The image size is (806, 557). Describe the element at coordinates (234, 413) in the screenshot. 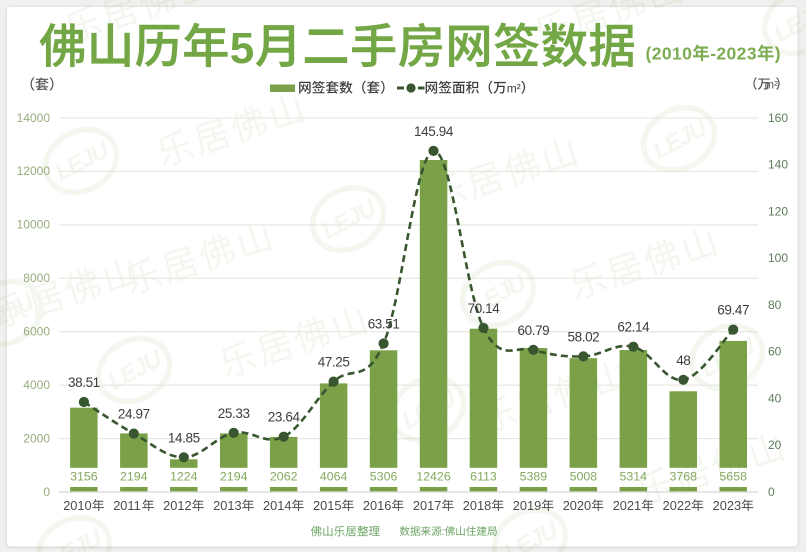

I see `svg-text: 25.33` at that location.